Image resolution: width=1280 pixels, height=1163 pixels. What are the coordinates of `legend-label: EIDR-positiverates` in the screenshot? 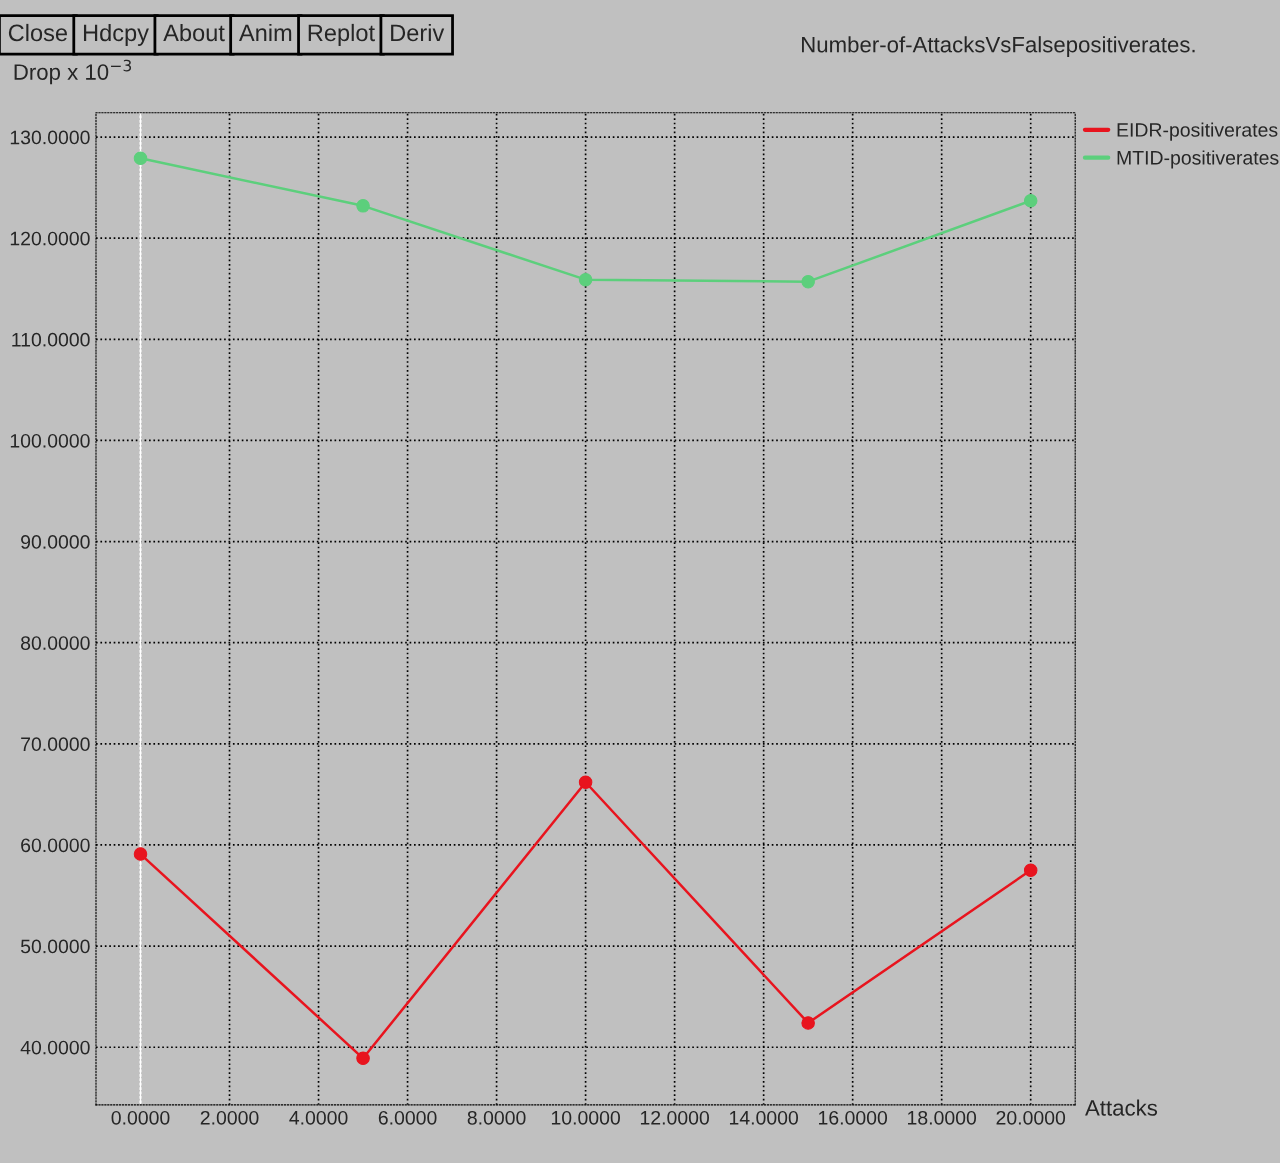 It's located at (1197, 131).